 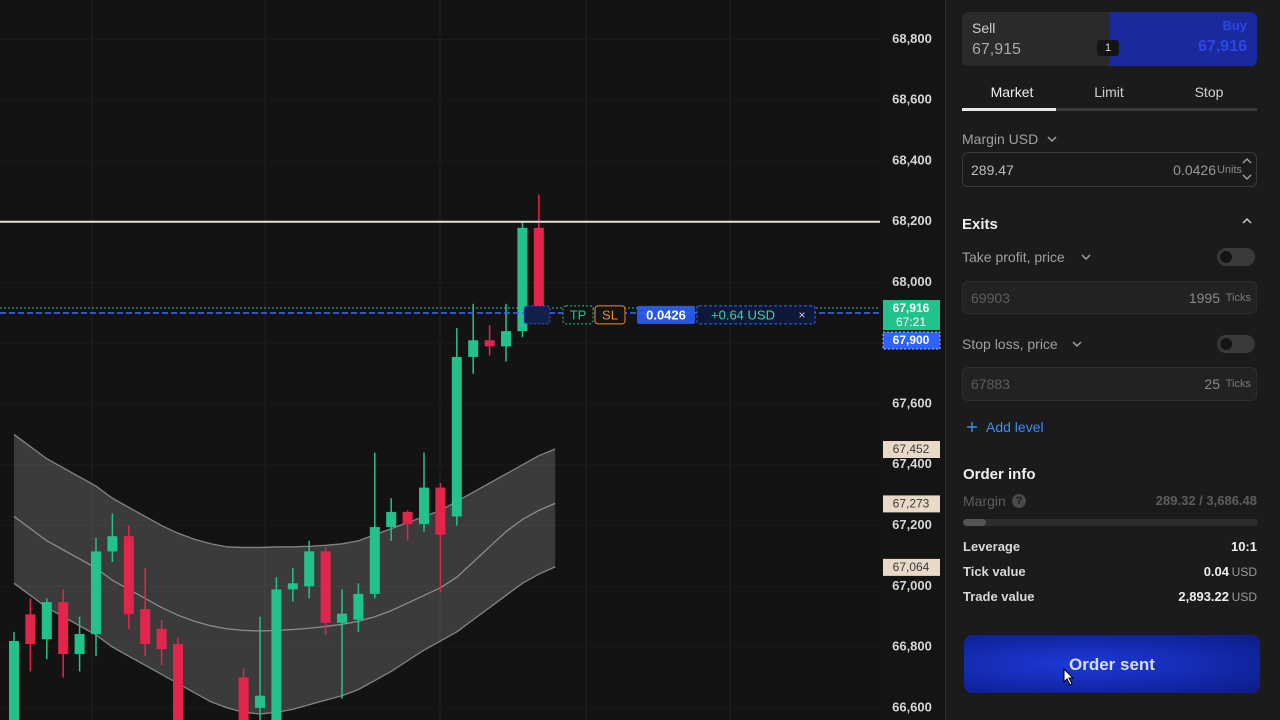 What do you see at coordinates (1109, 109) in the screenshot?
I see `tab-track` at bounding box center [1109, 109].